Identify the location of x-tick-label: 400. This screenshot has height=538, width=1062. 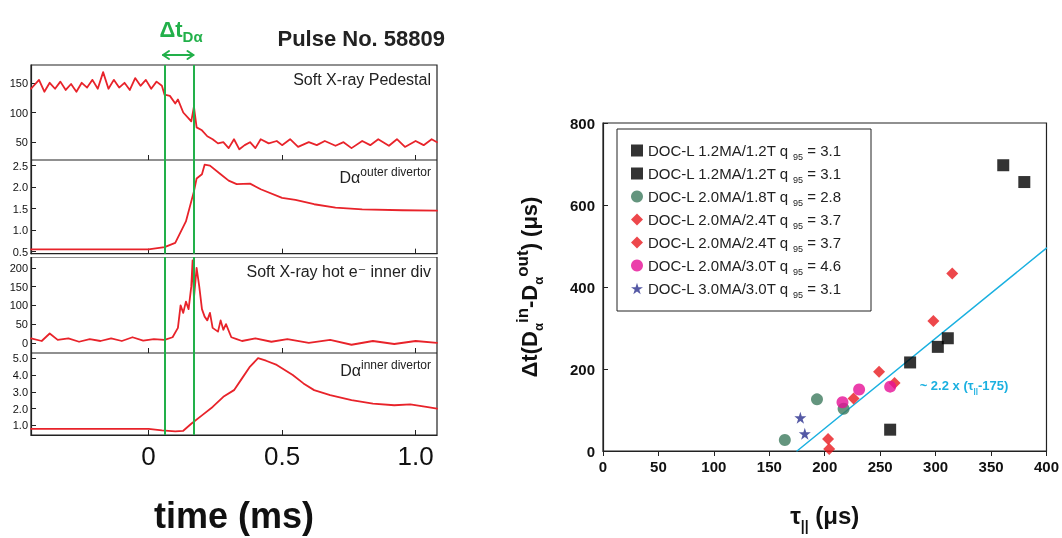
(1046, 466).